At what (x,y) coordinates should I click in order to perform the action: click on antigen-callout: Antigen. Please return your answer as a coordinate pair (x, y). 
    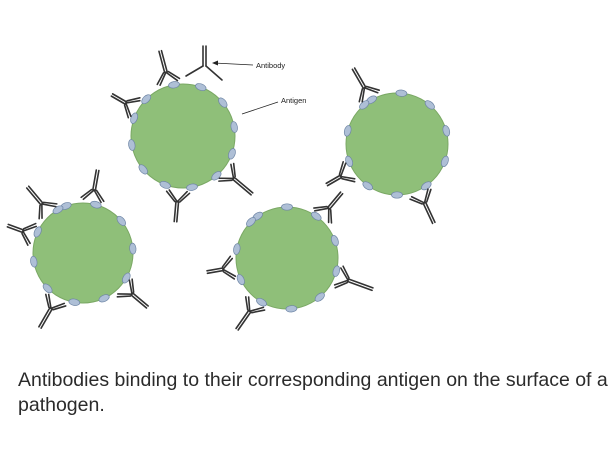
    Looking at the image, I should click on (273, 105).